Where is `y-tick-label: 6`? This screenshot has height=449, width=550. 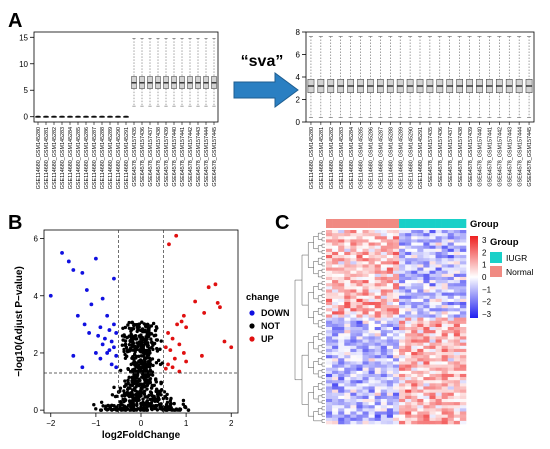 y-tick-label: 6 is located at coordinates (298, 55).